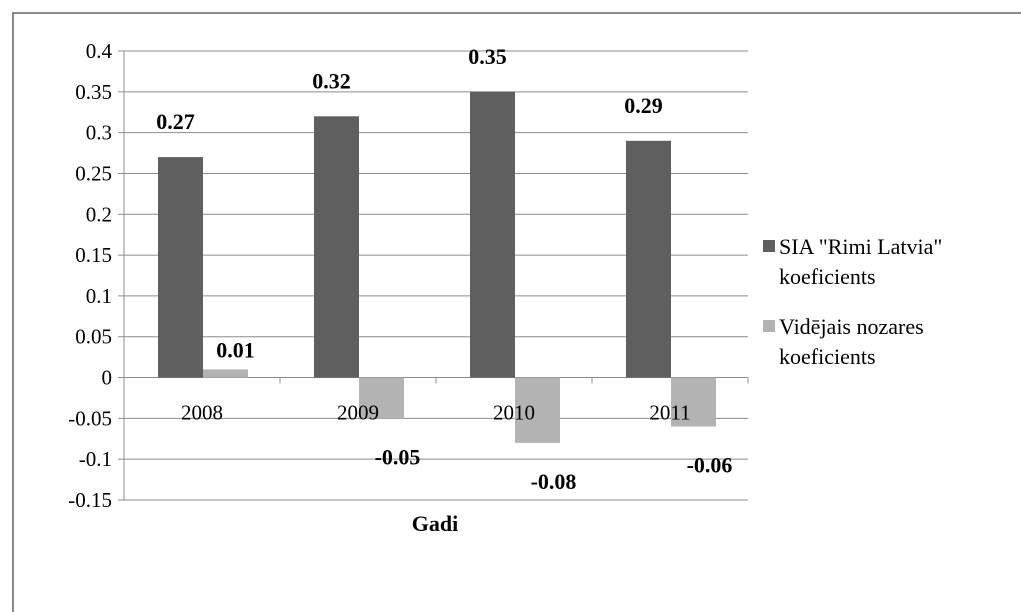  Describe the element at coordinates (93, 92) in the screenshot. I see `y-tick-label: 0.35` at that location.